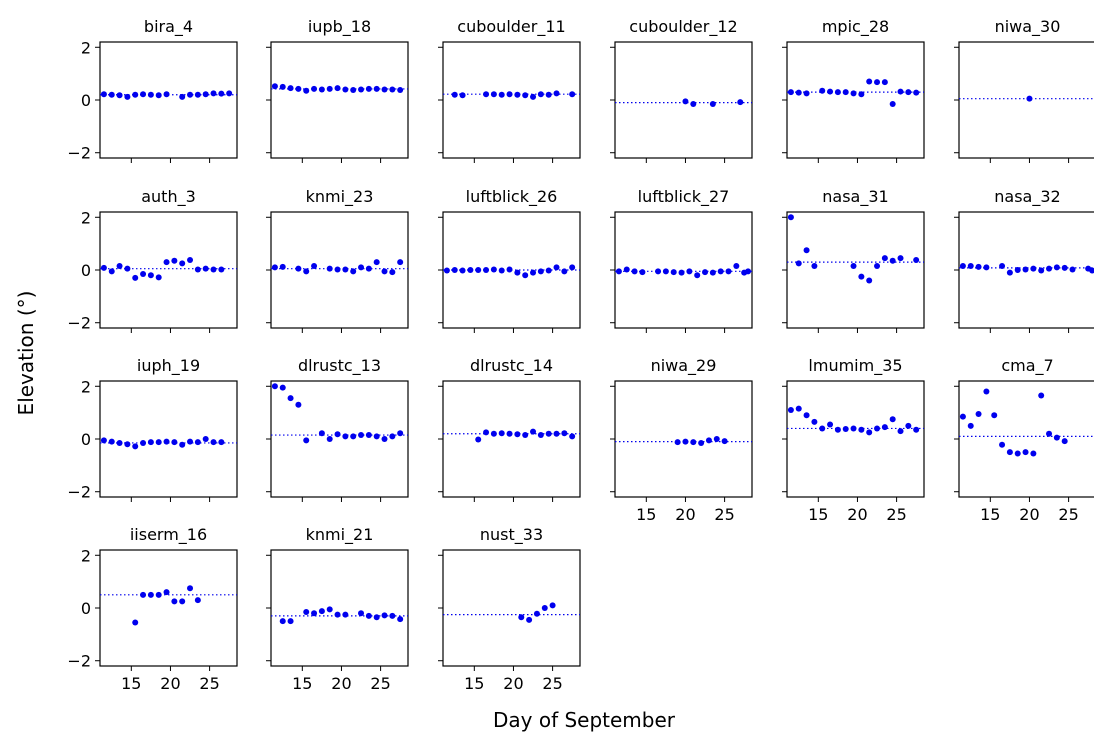 This screenshot has height=738, width=1094. Describe the element at coordinates (337, 429) in the screenshot. I see `panel-dlrustc_13: dlrustc_13` at that location.